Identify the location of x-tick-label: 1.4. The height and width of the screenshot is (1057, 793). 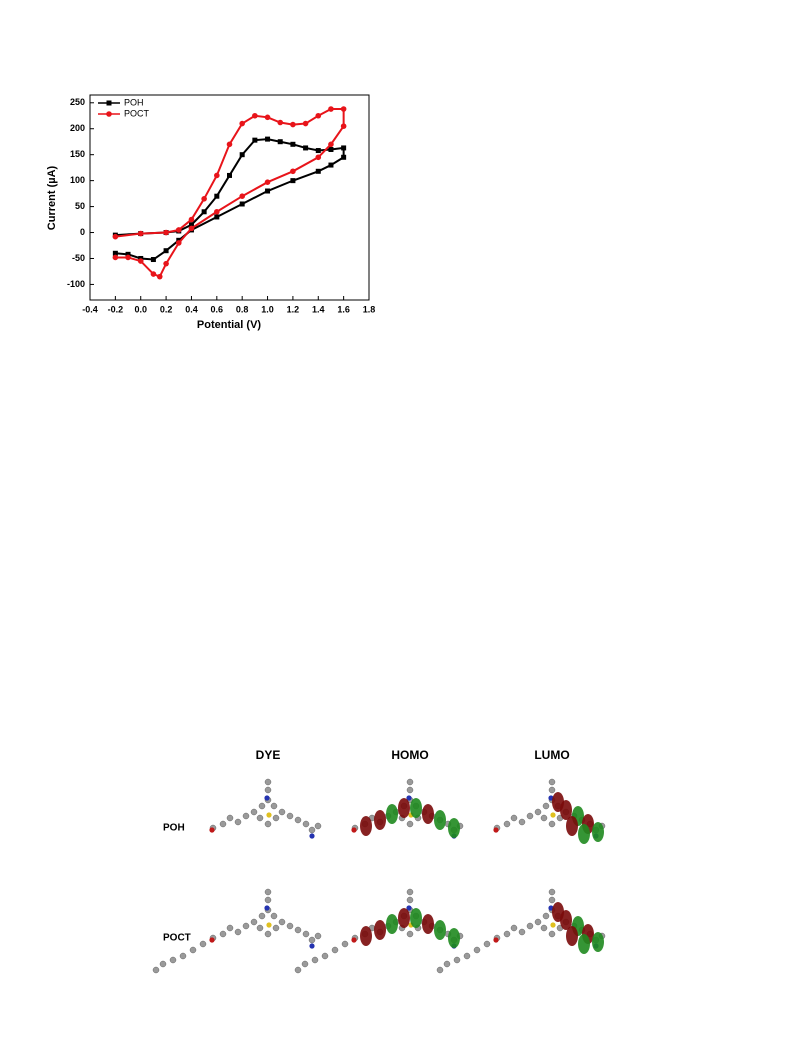
(318, 309).